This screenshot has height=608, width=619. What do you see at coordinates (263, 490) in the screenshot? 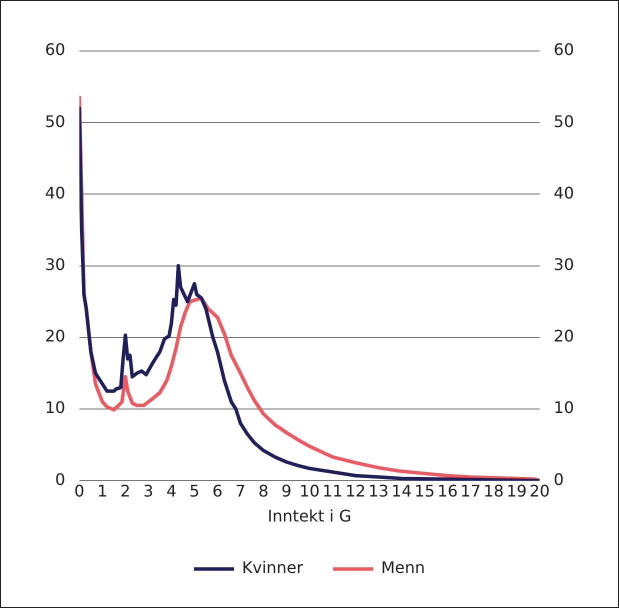
I see `x-tick-label: 8` at bounding box center [263, 490].